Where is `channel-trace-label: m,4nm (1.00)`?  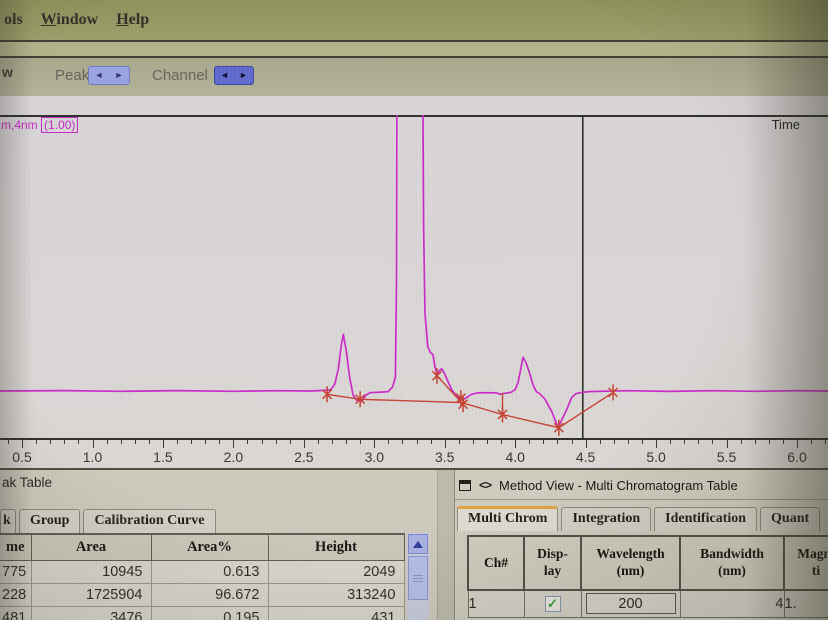 channel-trace-label: m,4nm (1.00) is located at coordinates (40, 125).